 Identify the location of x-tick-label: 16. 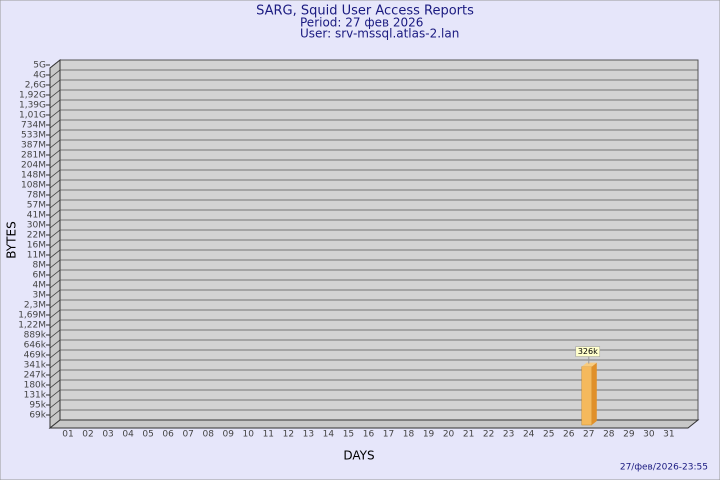
(369, 435).